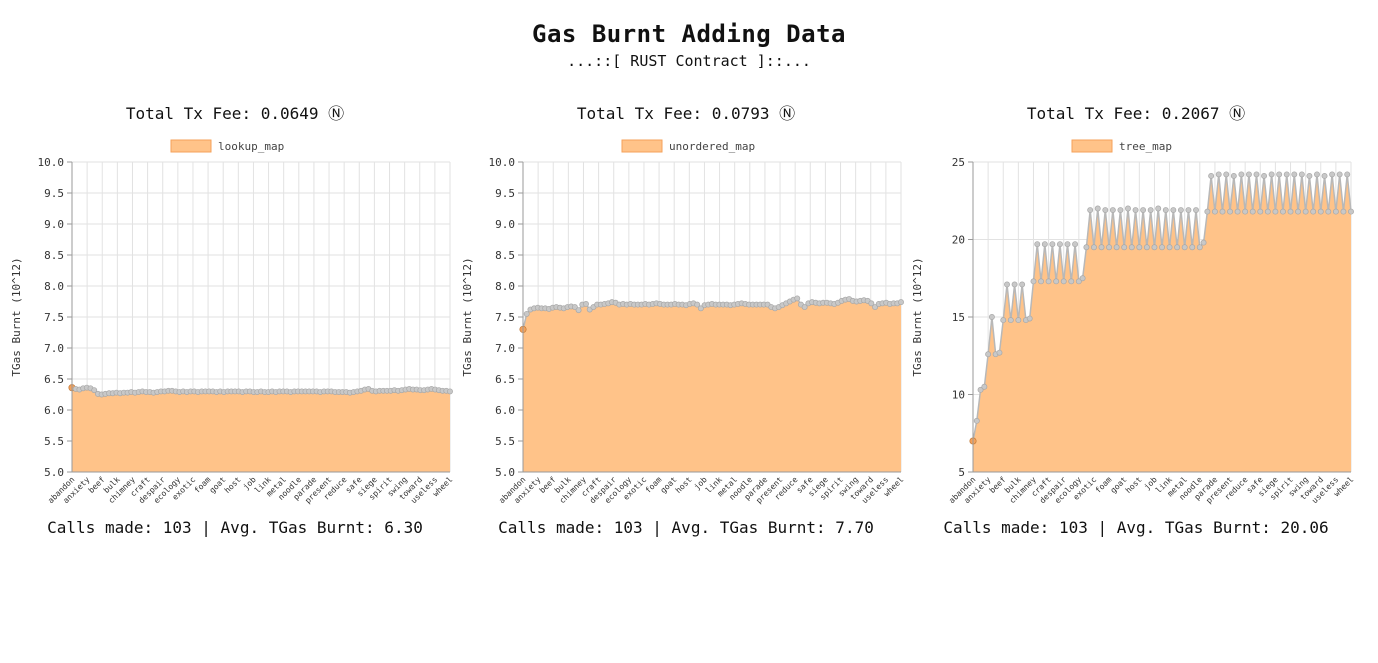  Describe the element at coordinates (502, 162) in the screenshot. I see `y-tick-label: 10.0` at that location.